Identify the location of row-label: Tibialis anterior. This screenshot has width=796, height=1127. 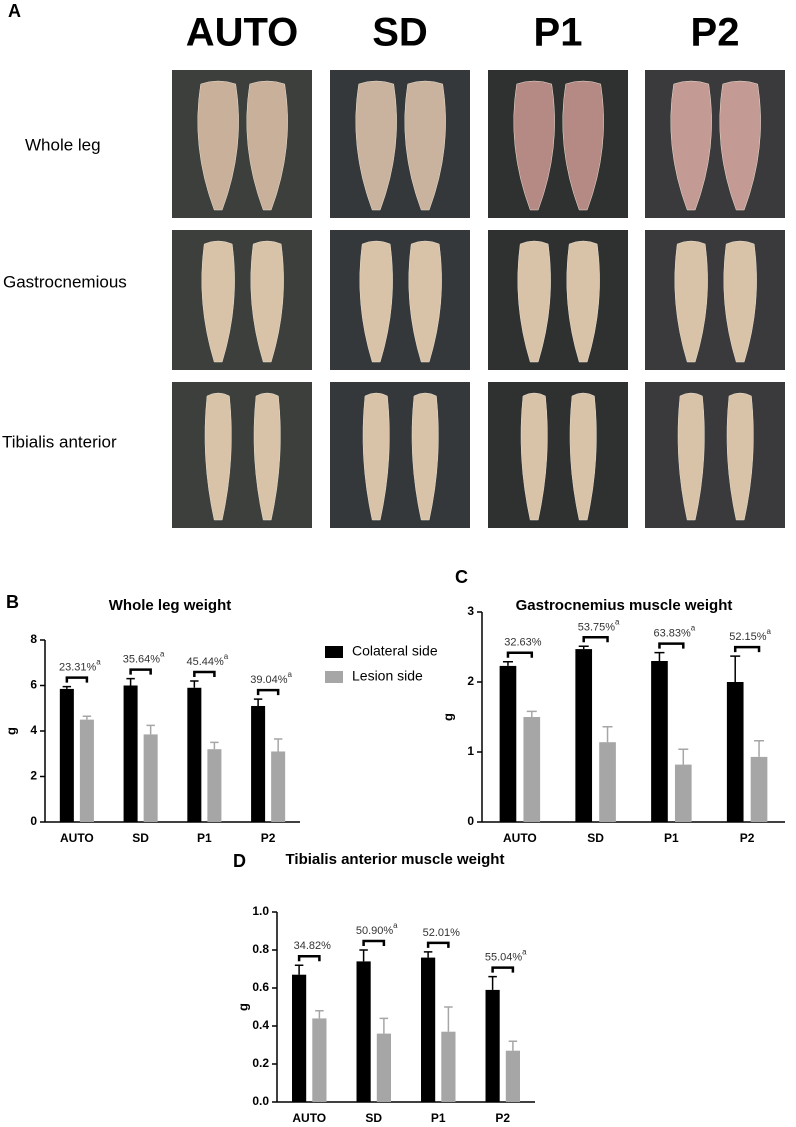
(59, 441).